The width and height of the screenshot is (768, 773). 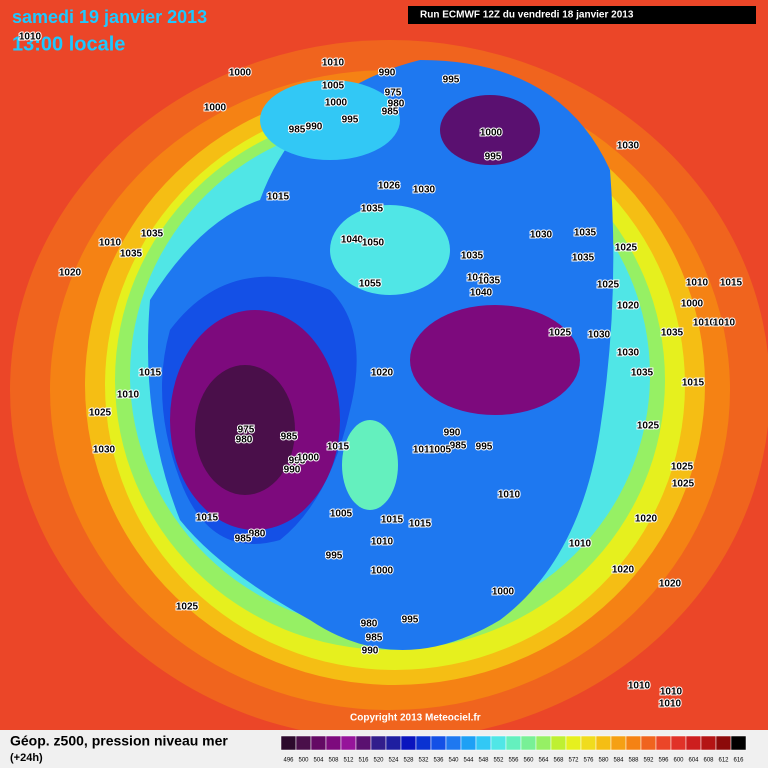 I want to click on isobar-label: 1050, so click(x=373, y=243).